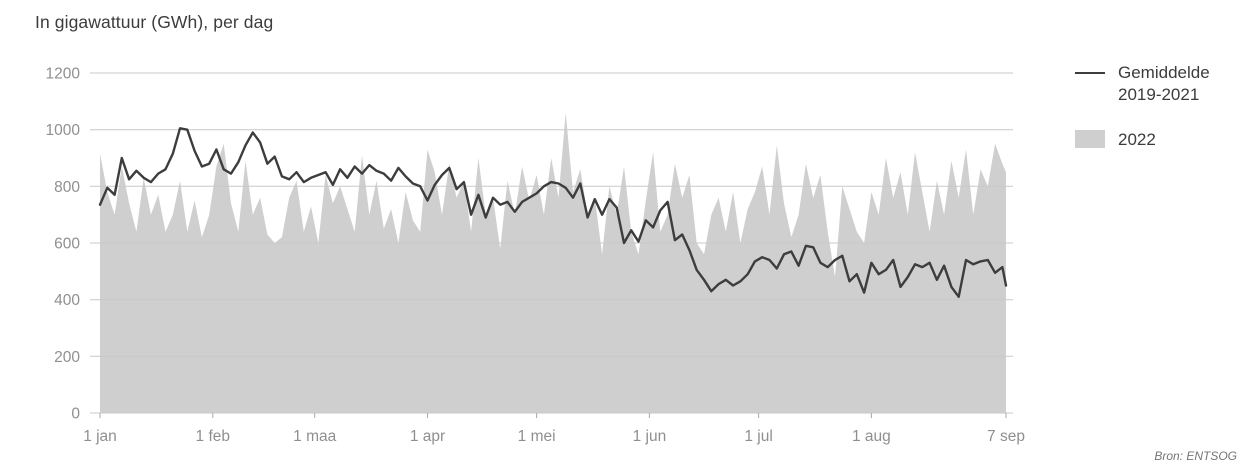  Describe the element at coordinates (650, 436) in the screenshot. I see `x-tick-label: 1 jun` at that location.